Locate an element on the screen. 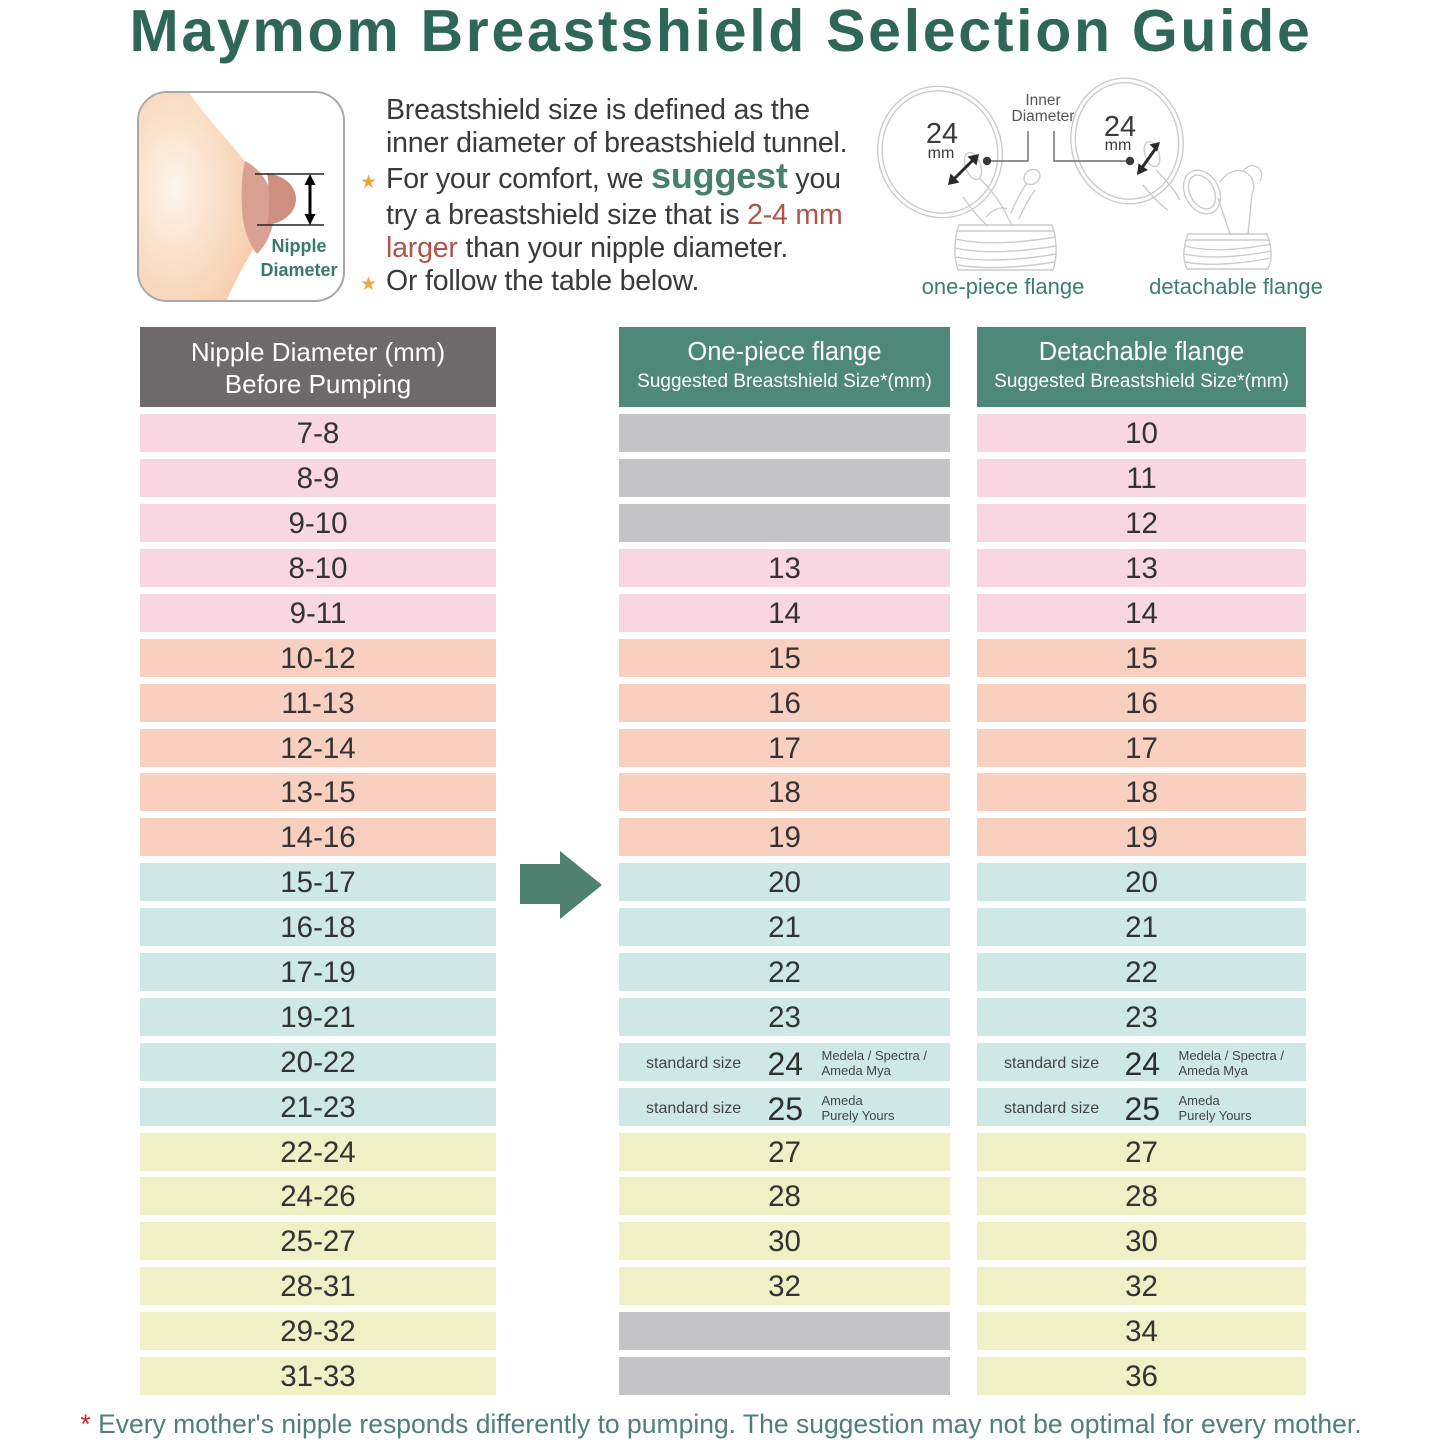  svg-text: Nipple is located at coordinates (298, 246).